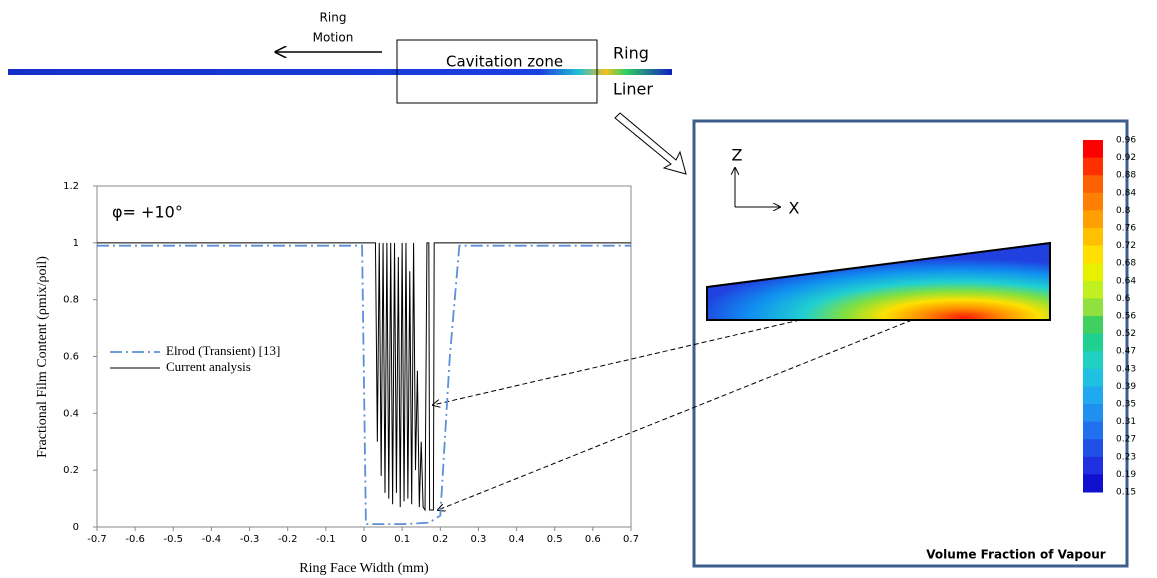 The width and height of the screenshot is (1157, 578). Describe the element at coordinates (1126, 334) in the screenshot. I see `colorbar-label: 0.52` at that location.